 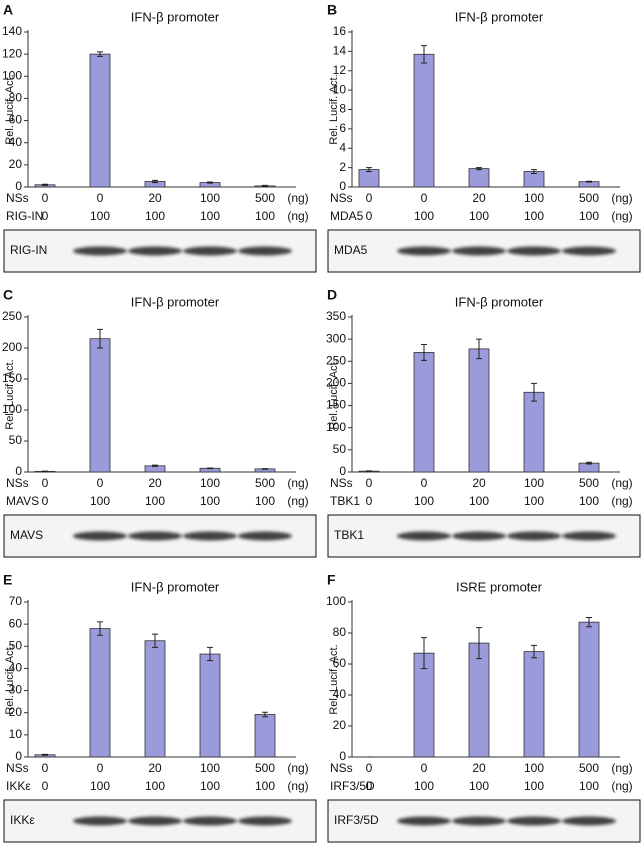 What do you see at coordinates (340, 70) in the screenshot?
I see `y-tick-label: 12` at bounding box center [340, 70].